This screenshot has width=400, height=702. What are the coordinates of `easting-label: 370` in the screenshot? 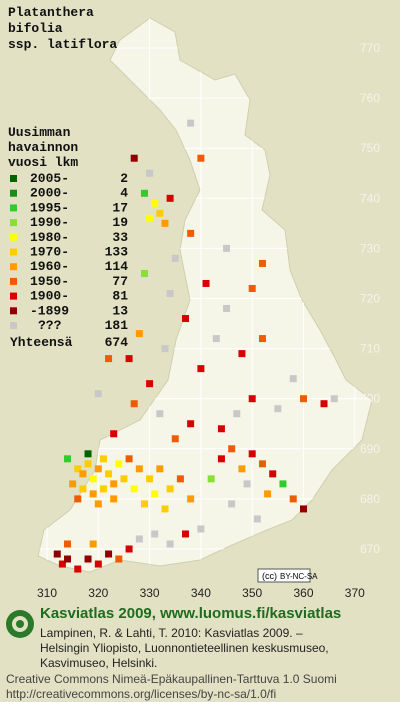 It's located at (355, 593).